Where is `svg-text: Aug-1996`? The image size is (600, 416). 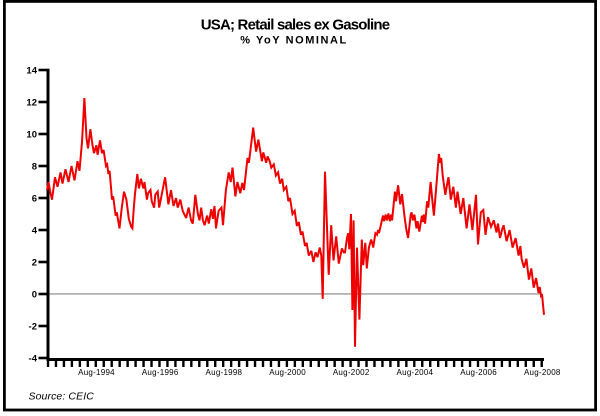
svg-text: Aug-1996 is located at coordinates (160, 372).